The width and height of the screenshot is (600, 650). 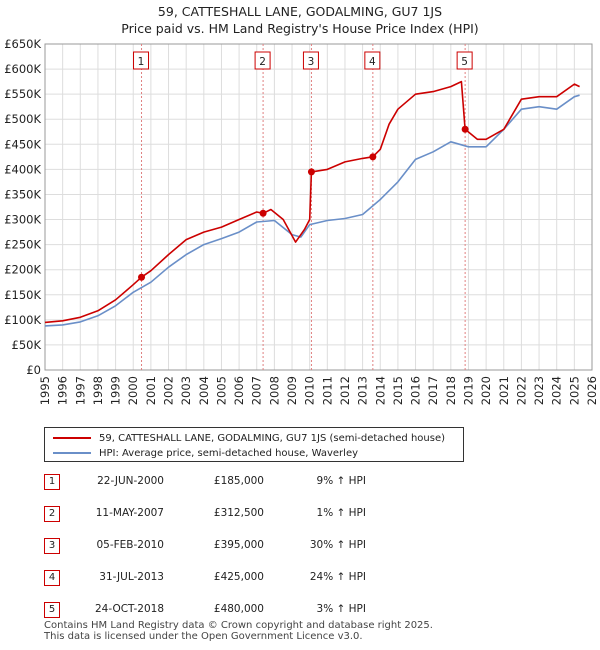 I want to click on x-tick-label: 1997, so click(x=80, y=390).